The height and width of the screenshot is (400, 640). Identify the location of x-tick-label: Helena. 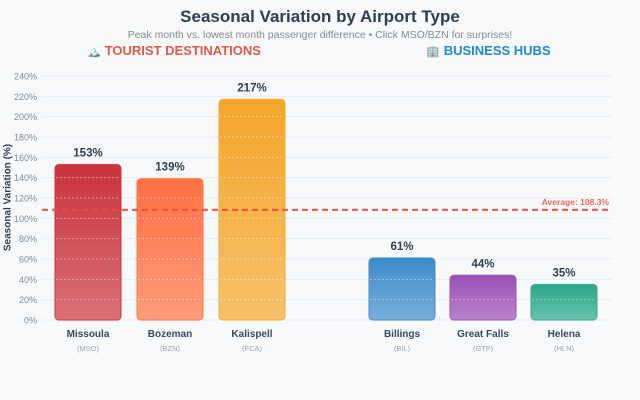
(564, 334).